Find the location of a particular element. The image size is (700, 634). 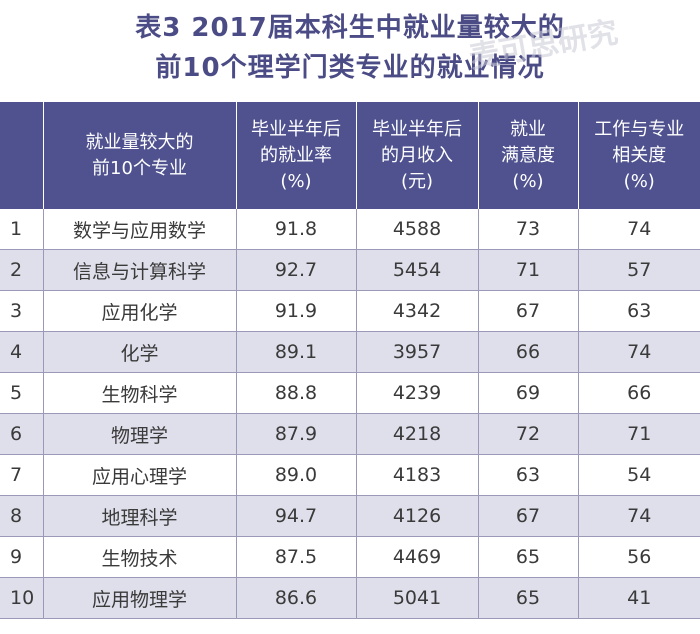

table-row: 8 地理科学 94.7 4126 67 74 is located at coordinates (350, 516).